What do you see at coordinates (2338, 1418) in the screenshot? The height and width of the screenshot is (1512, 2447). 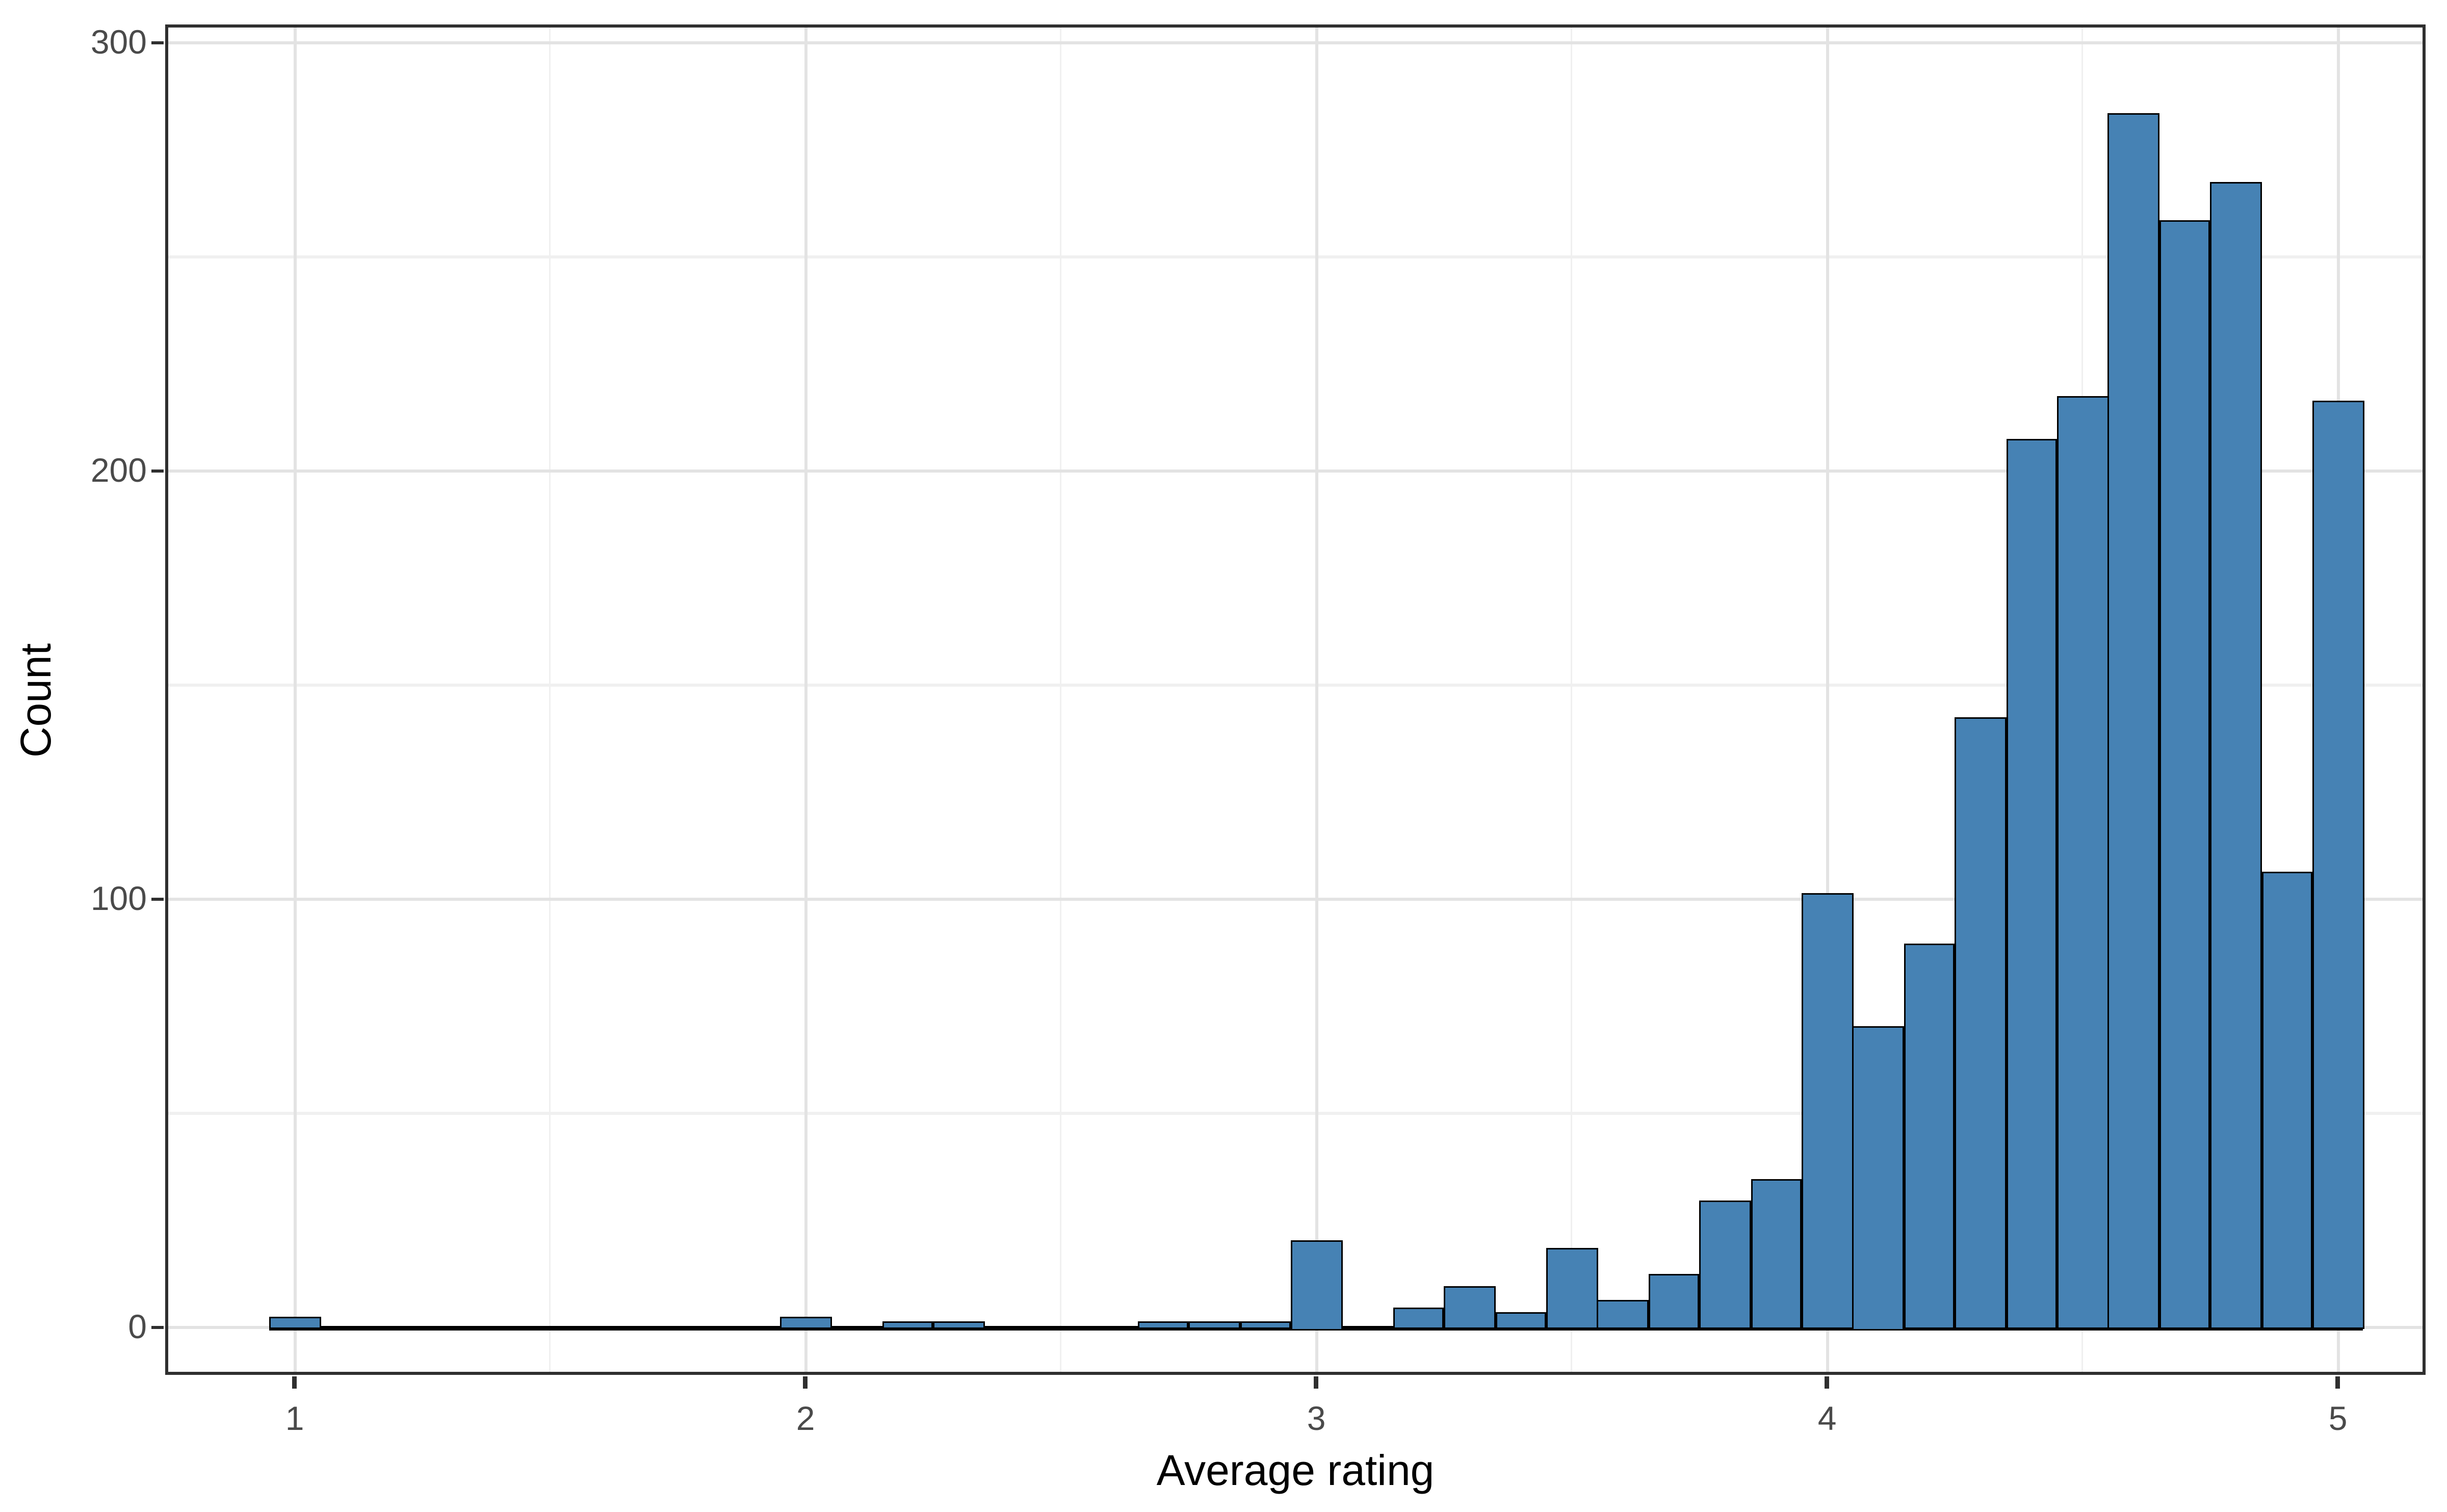 I see `x-tick-label: 5` at bounding box center [2338, 1418].